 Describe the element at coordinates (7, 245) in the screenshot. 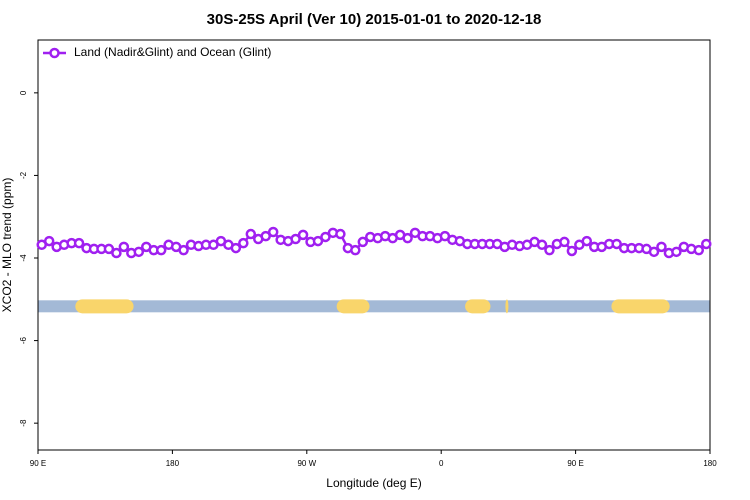

I see `y-axis-label: XCO2 - MLO trend (ppm)` at that location.